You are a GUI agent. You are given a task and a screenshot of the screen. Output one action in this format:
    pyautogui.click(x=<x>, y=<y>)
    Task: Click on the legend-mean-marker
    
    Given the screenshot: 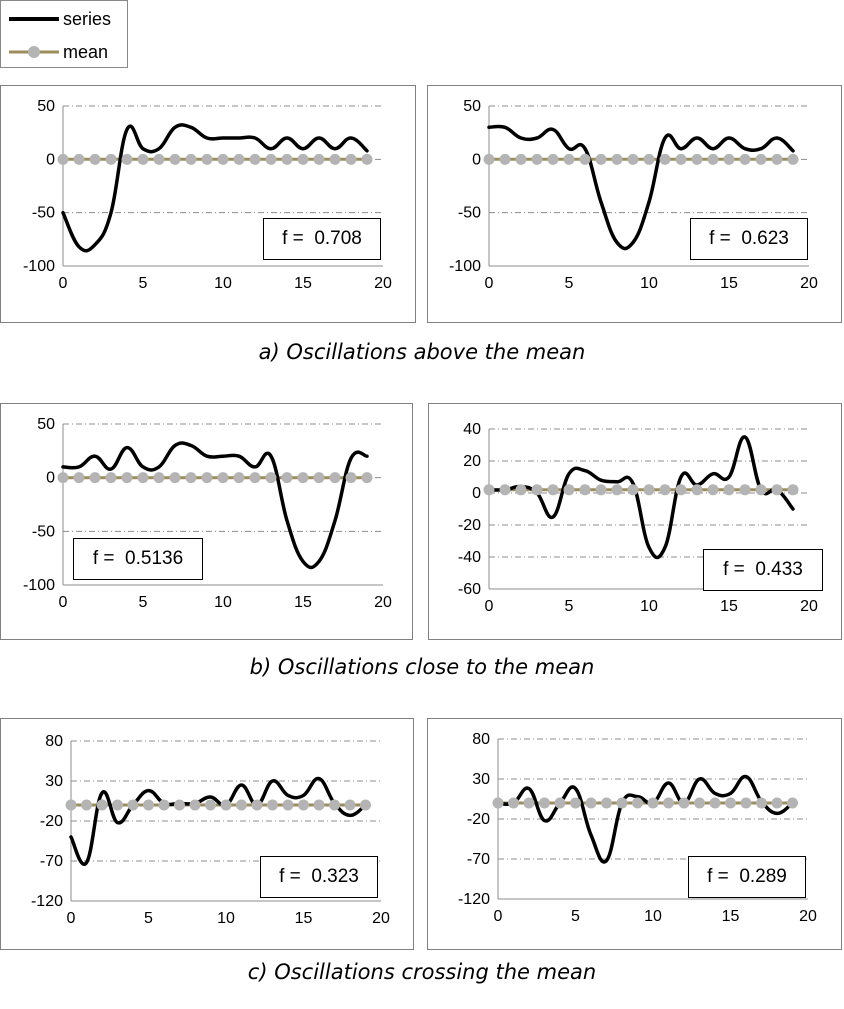 What is the action you would take?
    pyautogui.click(x=34, y=52)
    